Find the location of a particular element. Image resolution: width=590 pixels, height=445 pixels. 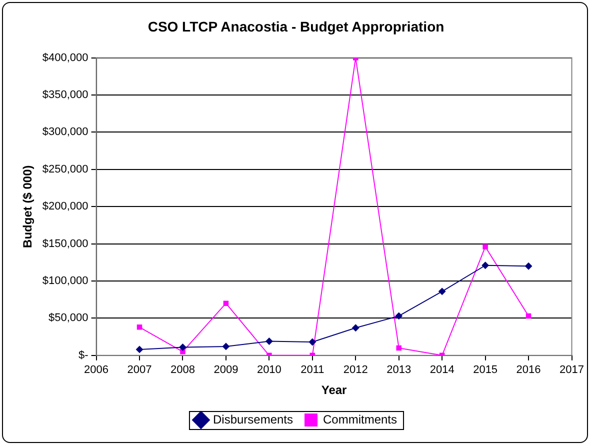

y-tick-label: $150,000 is located at coordinates (65, 244).